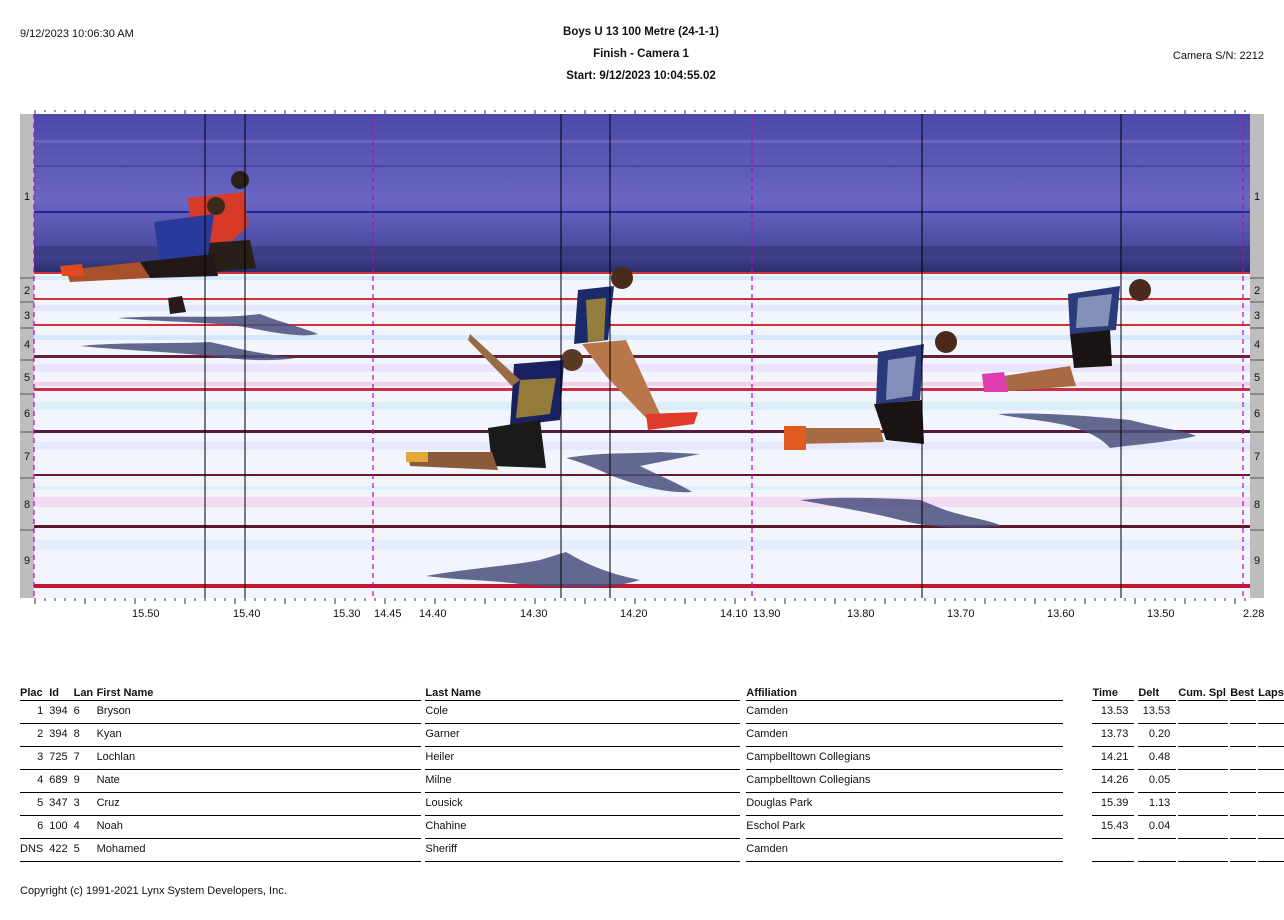 The width and height of the screenshot is (1284, 920). I want to click on time-cell: 15.39, so click(1113, 804).